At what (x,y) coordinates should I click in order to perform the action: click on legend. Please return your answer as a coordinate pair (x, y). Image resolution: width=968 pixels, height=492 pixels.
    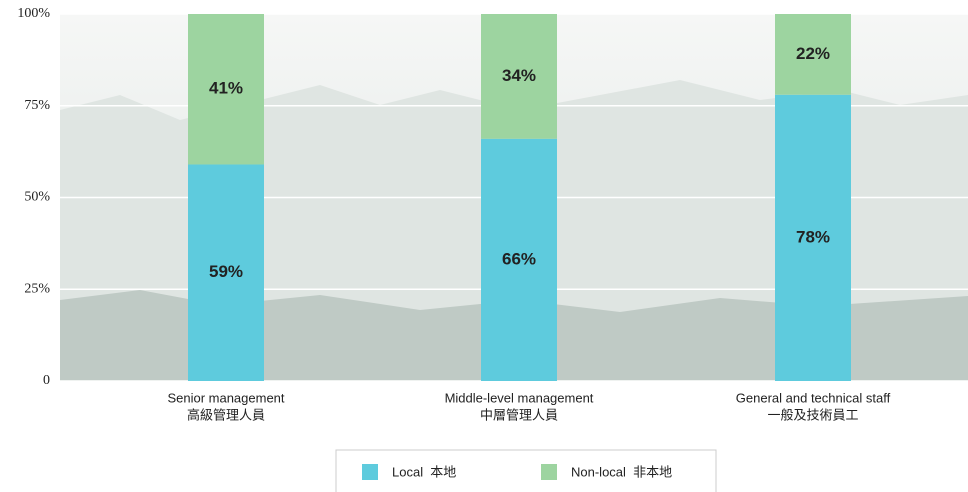
    Looking at the image, I should click on (526, 470).